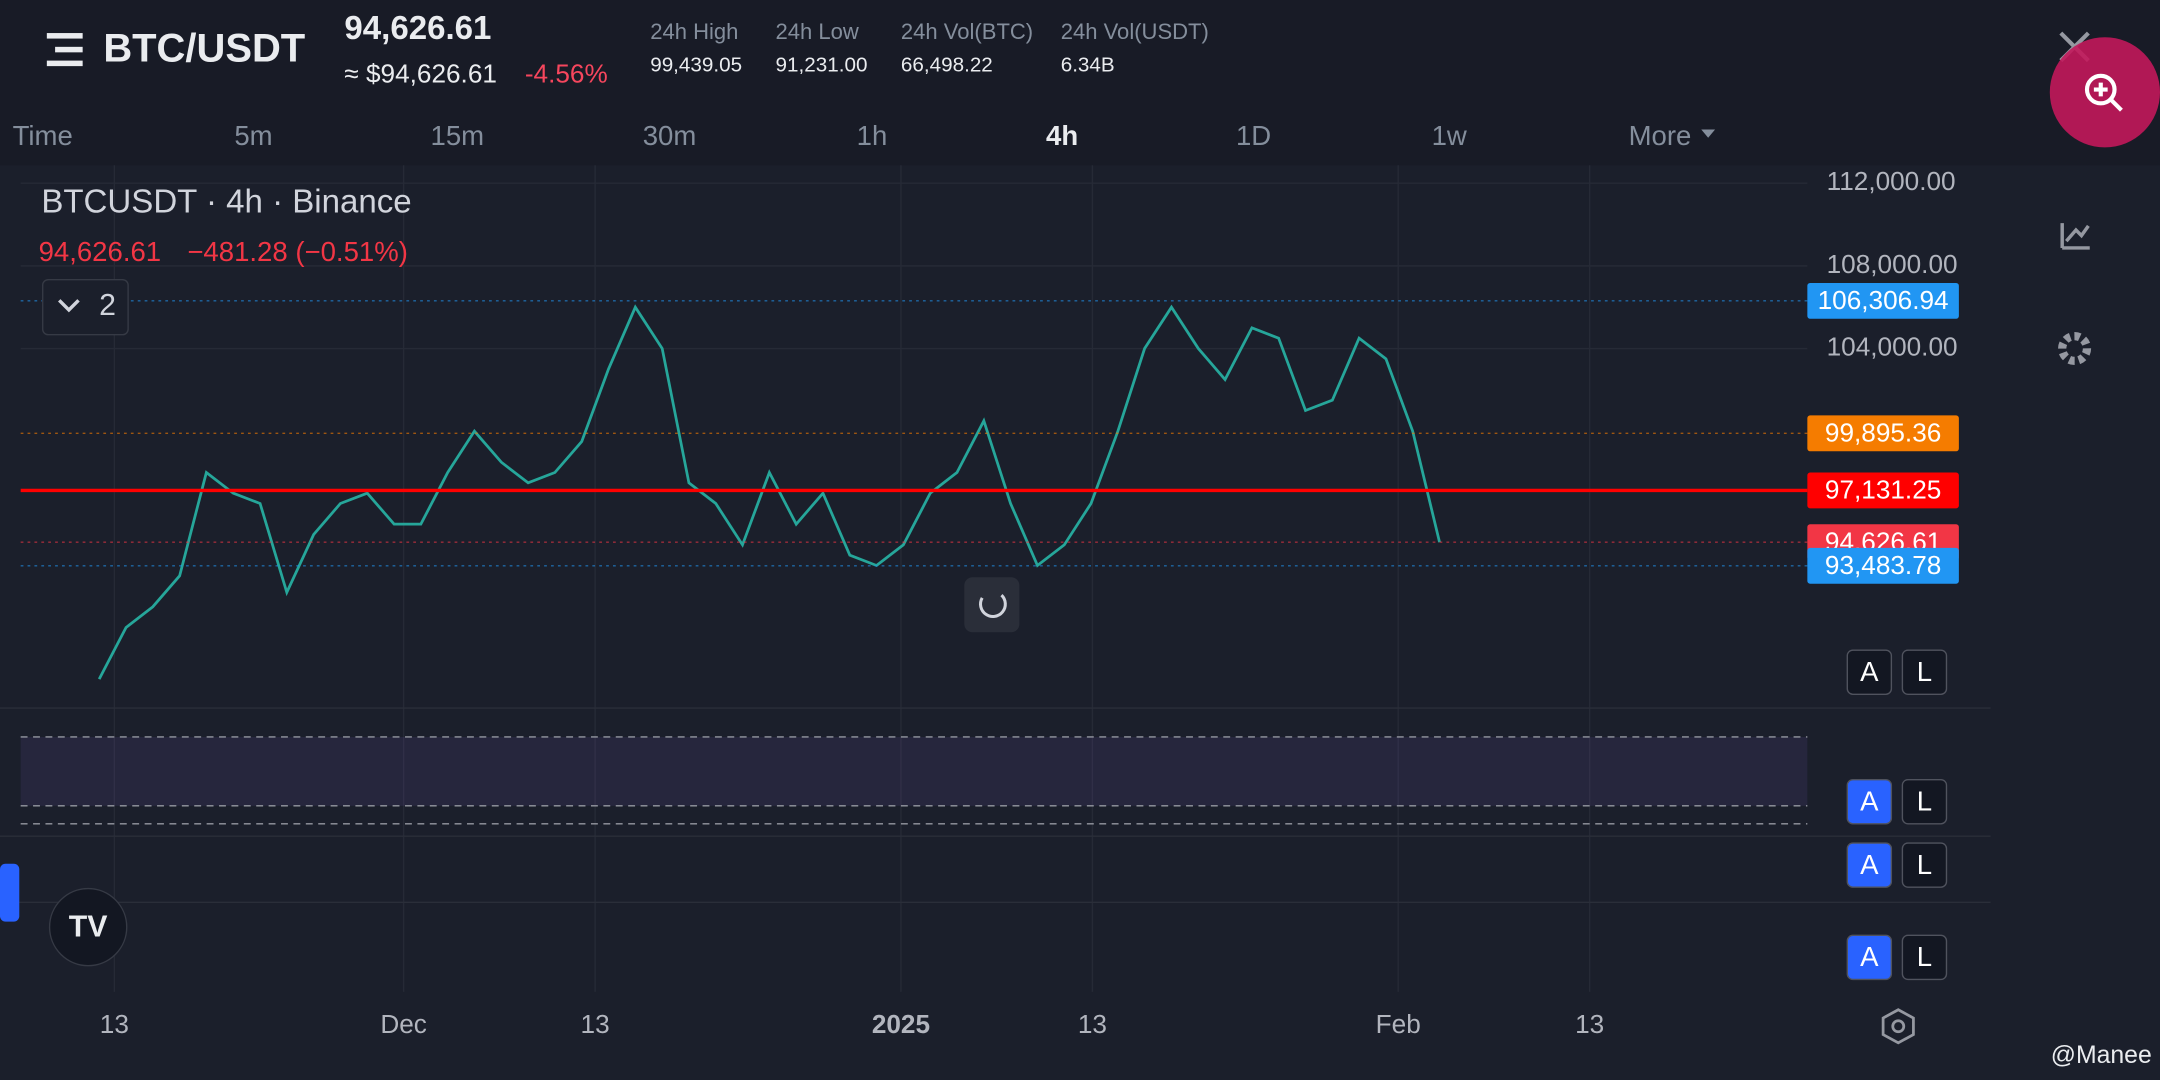 Image resolution: width=2160 pixels, height=1080 pixels. I want to click on stat-label: 24h Vol(BTC), so click(967, 31).